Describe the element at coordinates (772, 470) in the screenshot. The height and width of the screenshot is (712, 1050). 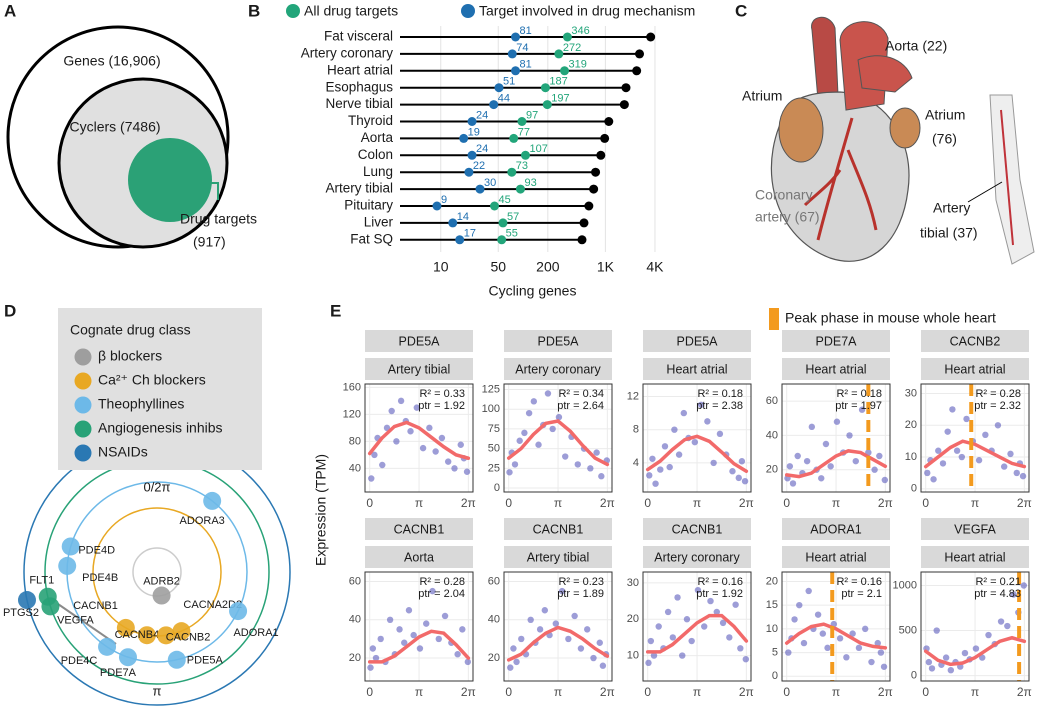
I see `y-tick-label: 20` at that location.